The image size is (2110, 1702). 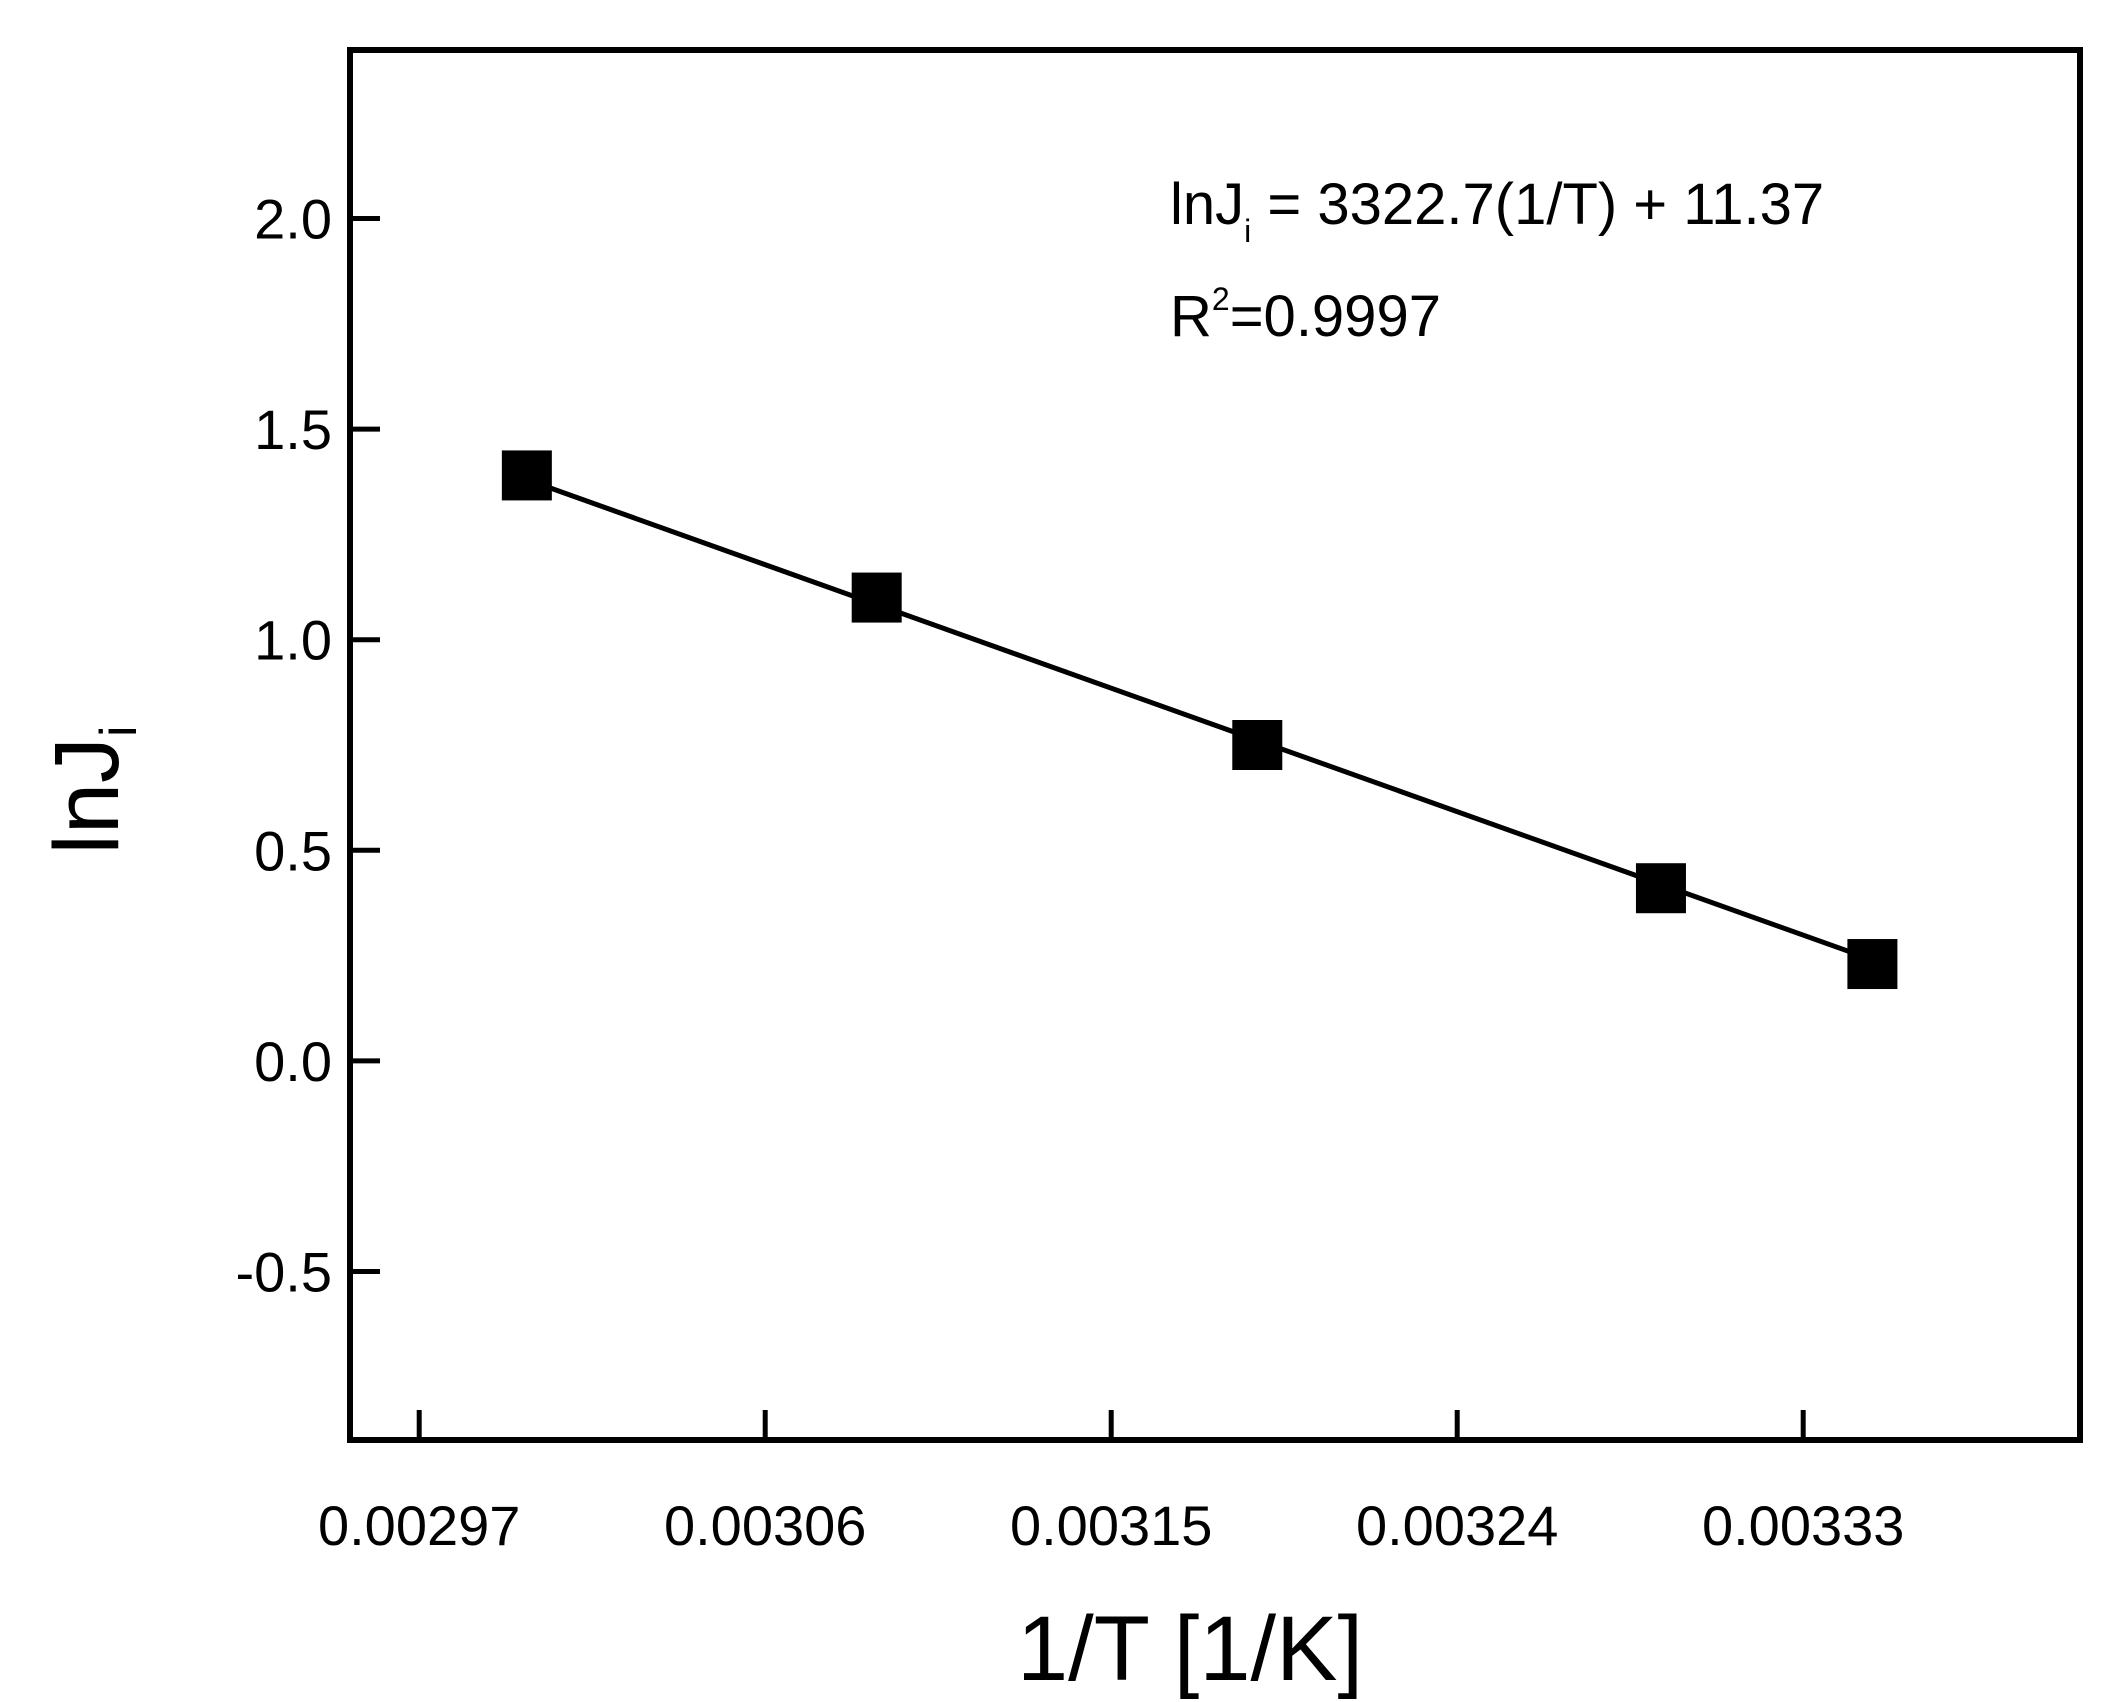 What do you see at coordinates (1190, 1649) in the screenshot?
I see `x-axis-title: 1/T [1/K]` at bounding box center [1190, 1649].